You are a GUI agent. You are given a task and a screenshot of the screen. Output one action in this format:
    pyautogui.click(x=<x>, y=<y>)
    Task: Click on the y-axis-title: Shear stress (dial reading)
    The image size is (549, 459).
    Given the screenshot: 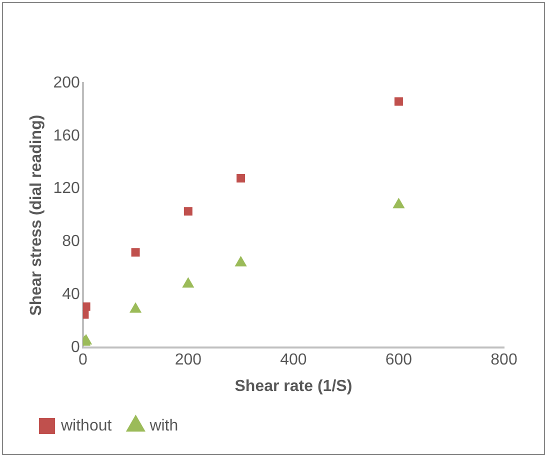 What is the action you would take?
    pyautogui.click(x=37, y=215)
    